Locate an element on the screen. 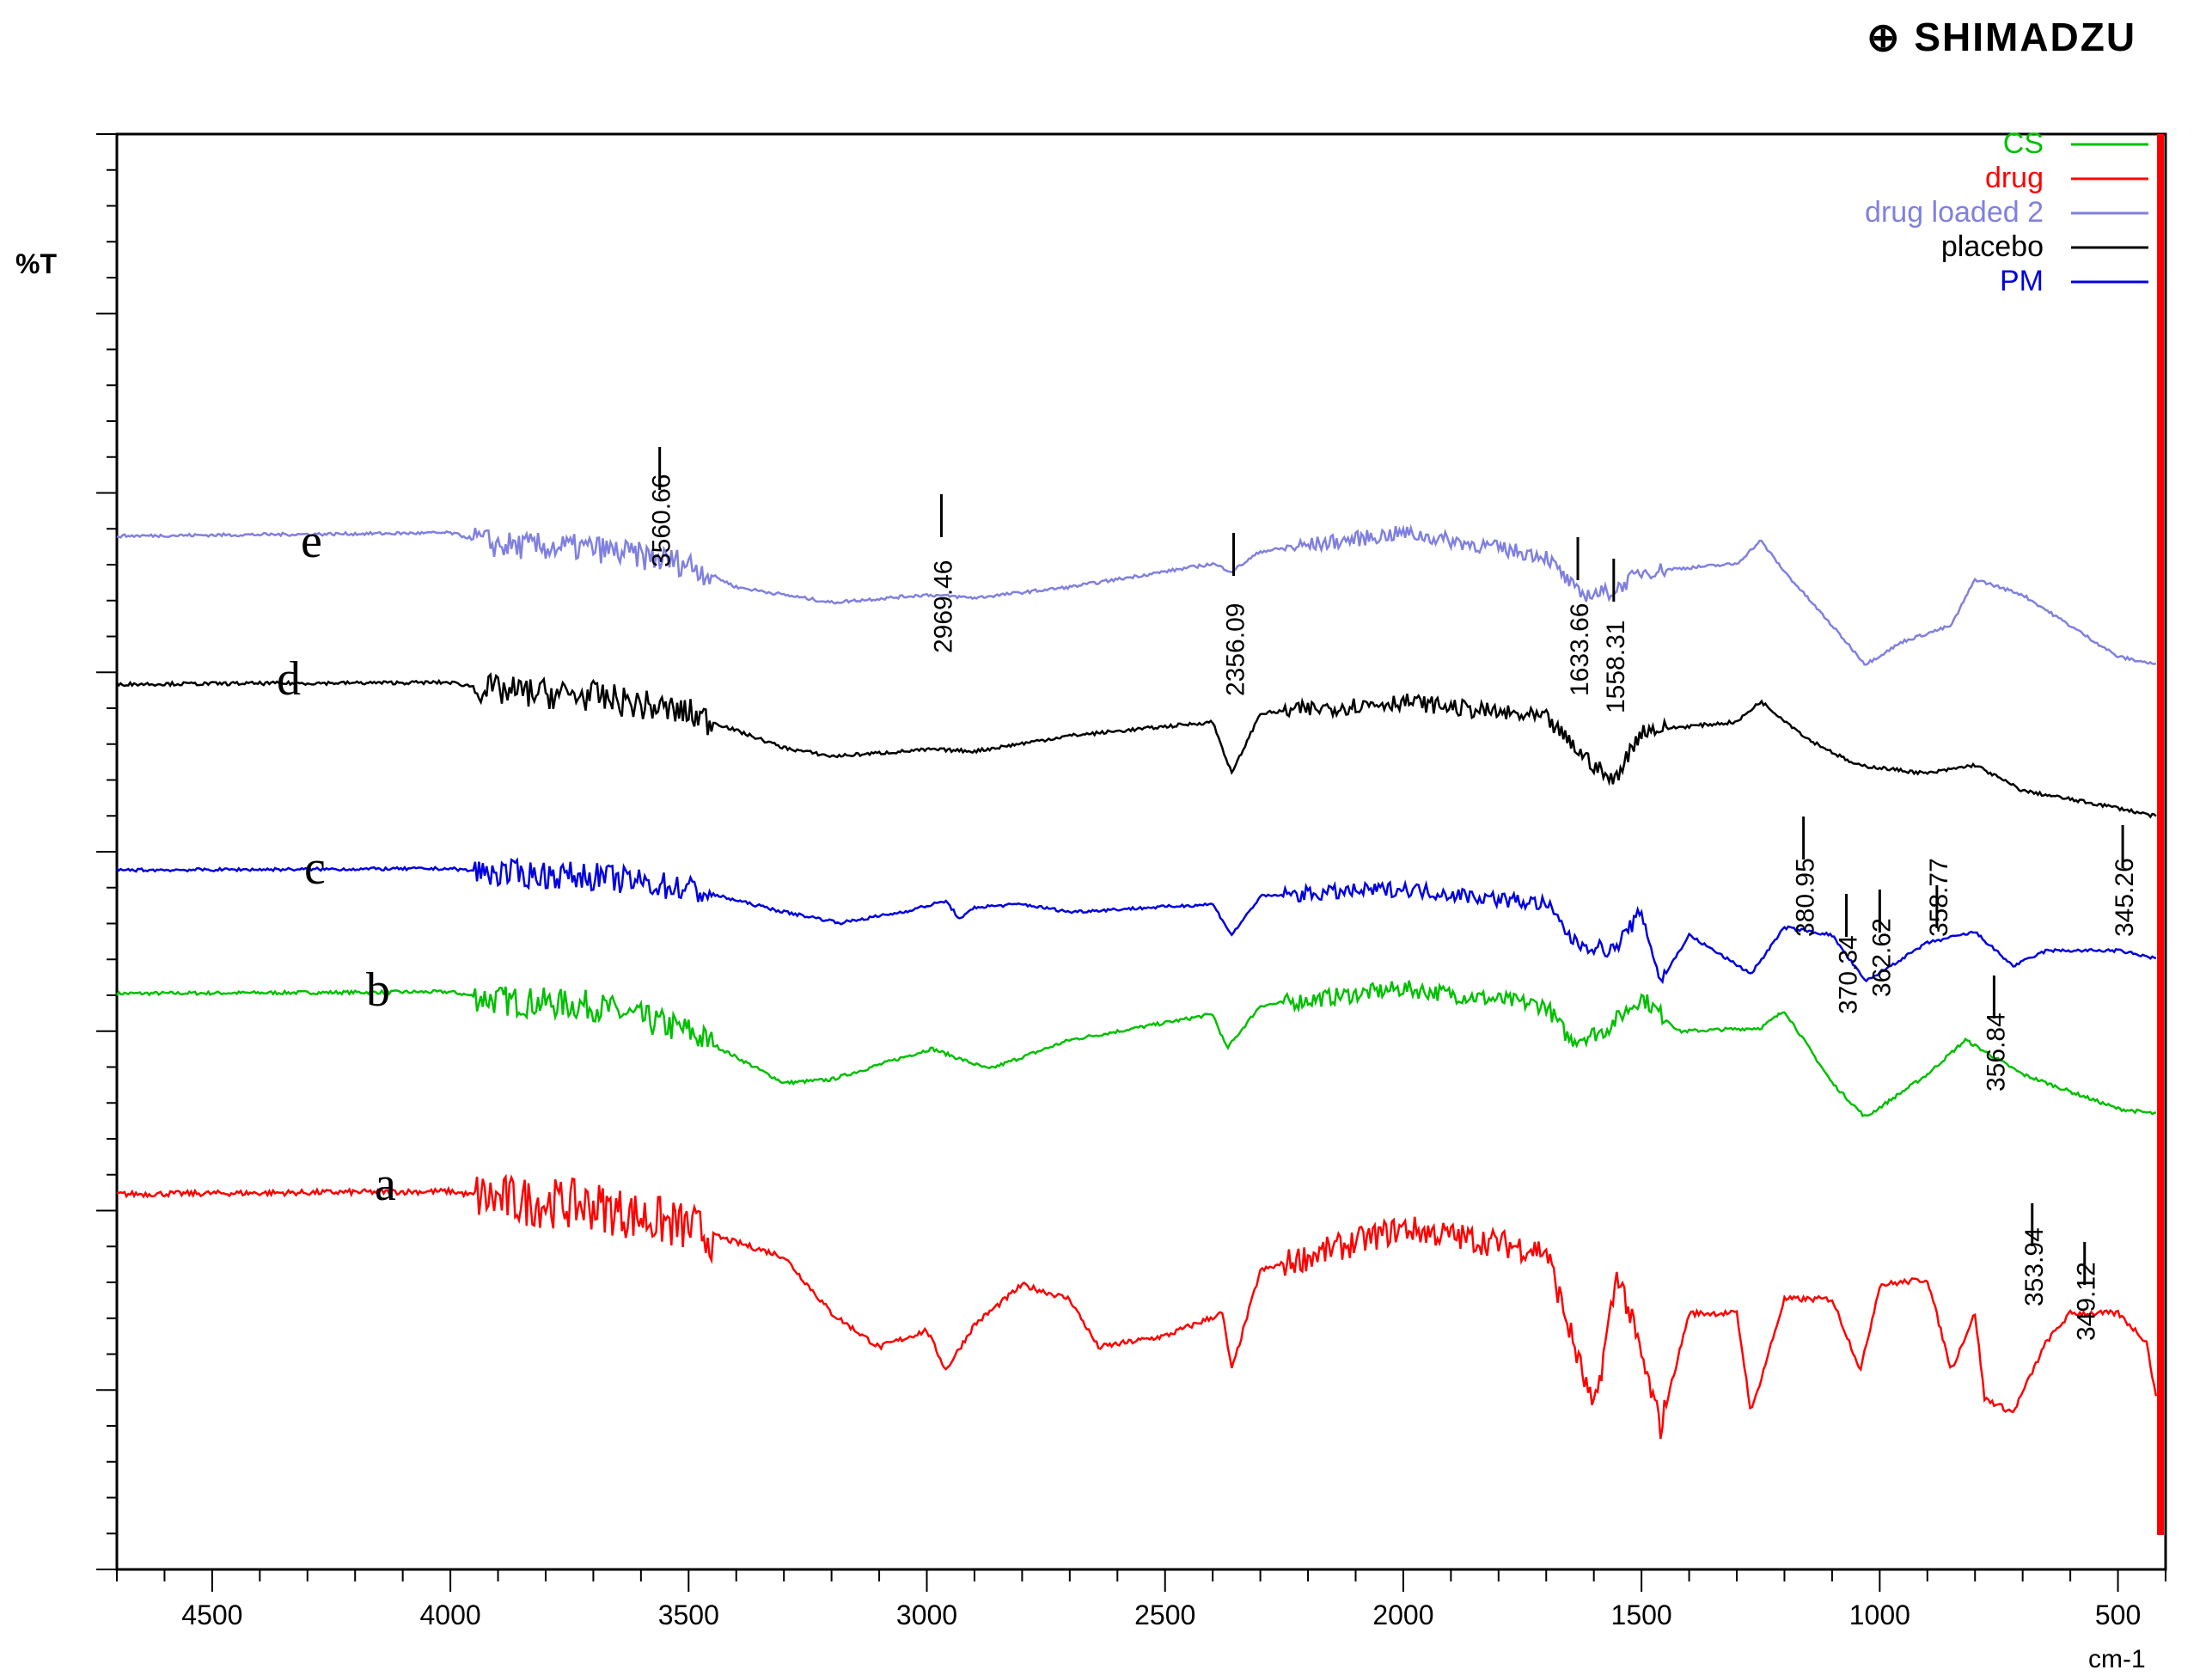 This screenshot has width=2212, height=1676. x-tick-label: 4000 is located at coordinates (449, 1615).